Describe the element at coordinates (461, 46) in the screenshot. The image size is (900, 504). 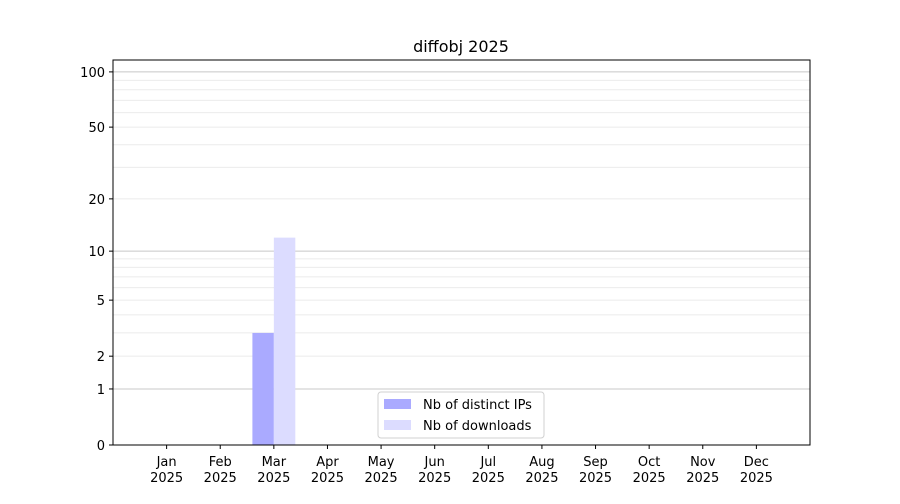
I see `chart-title: diffobj 2025` at that location.